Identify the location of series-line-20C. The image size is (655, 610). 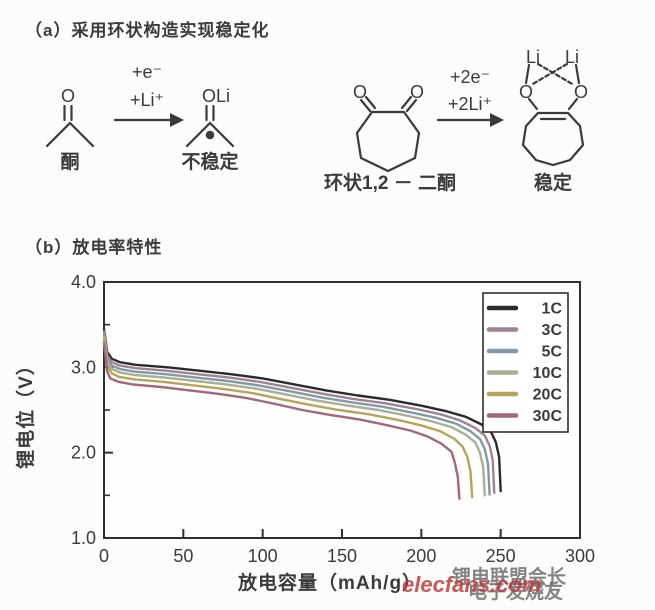
(288, 418).